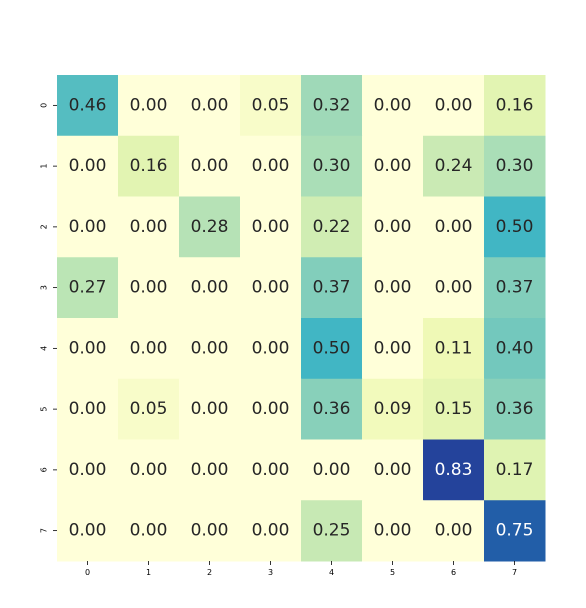 The height and width of the screenshot is (608, 586). What do you see at coordinates (209, 572) in the screenshot?
I see `x-tick-label-2: 2` at bounding box center [209, 572].